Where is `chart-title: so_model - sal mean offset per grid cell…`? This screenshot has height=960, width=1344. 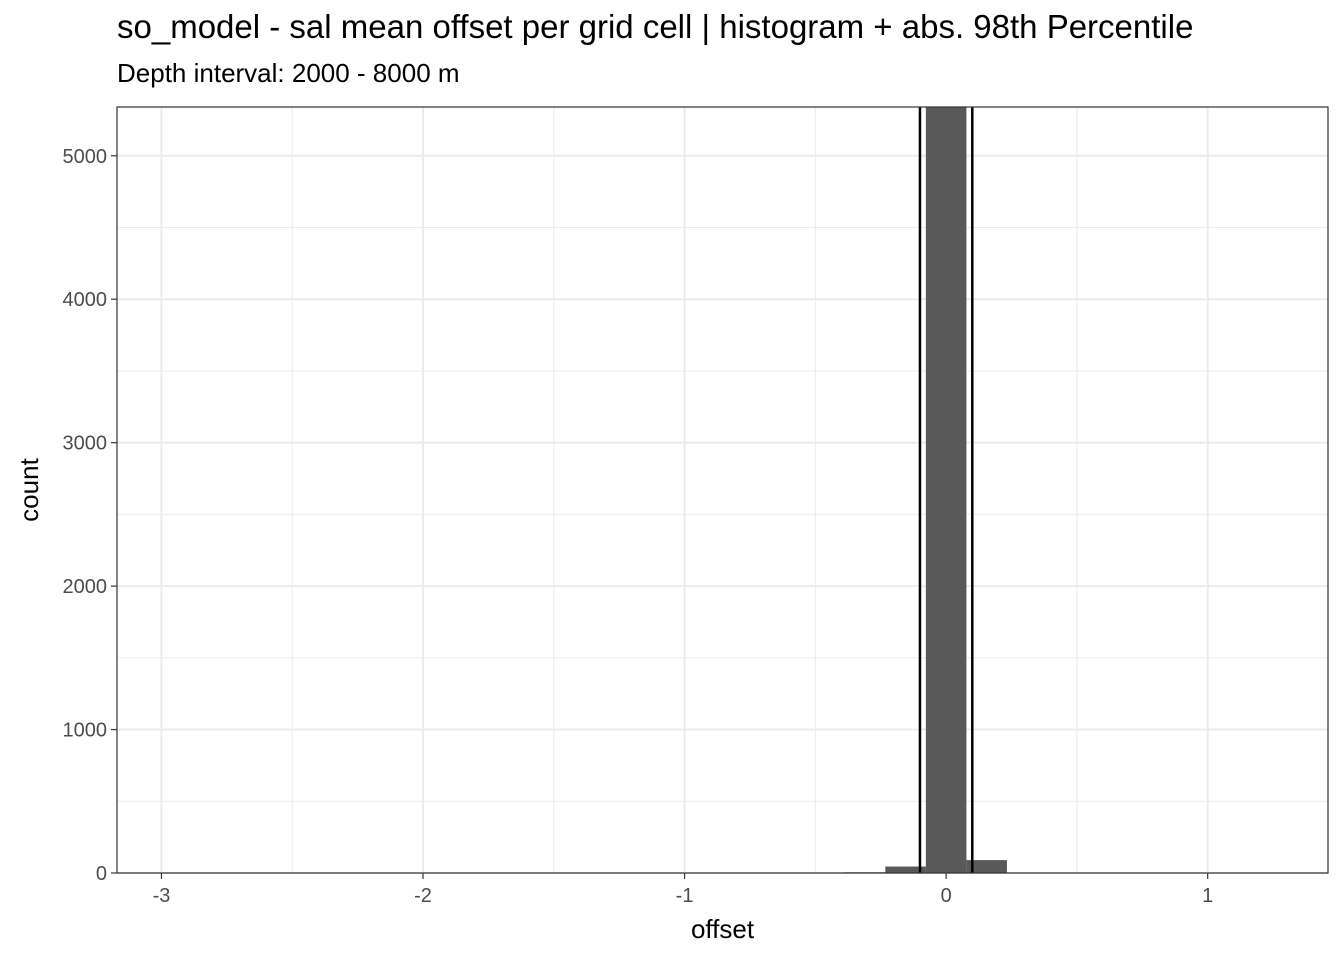
chart-title: so_model - sal mean offset per grid cell… is located at coordinates (655, 26).